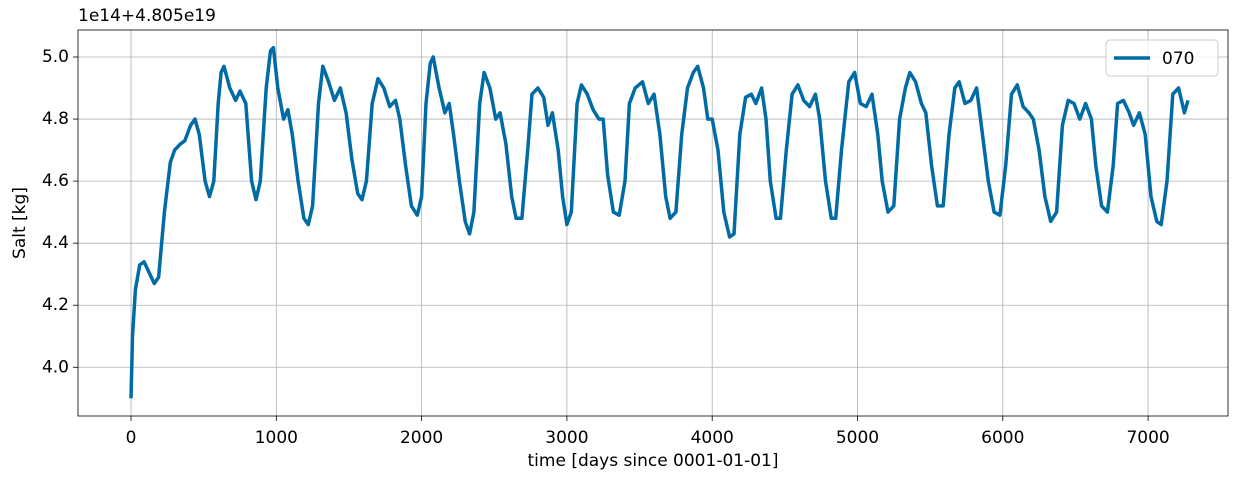  I want to click on legend-label: 070, so click(1178, 59).